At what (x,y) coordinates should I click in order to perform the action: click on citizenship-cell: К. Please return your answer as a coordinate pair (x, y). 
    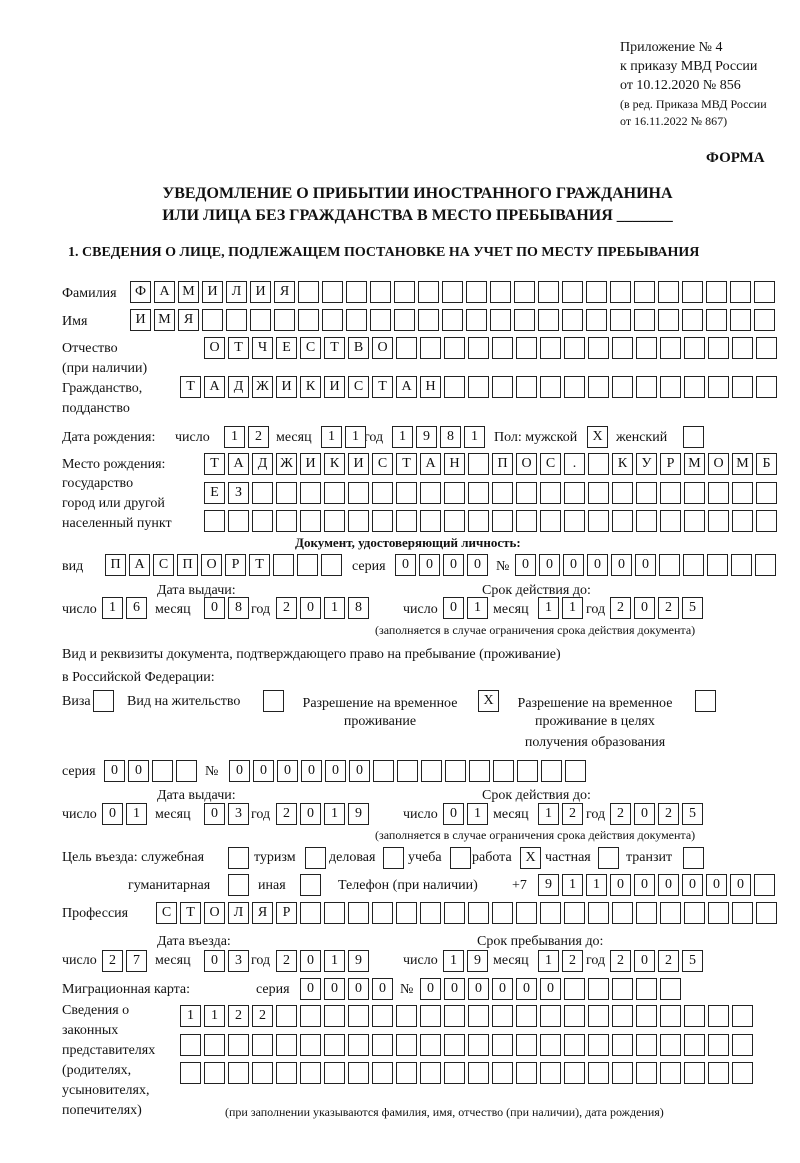
    Looking at the image, I should click on (310, 387).